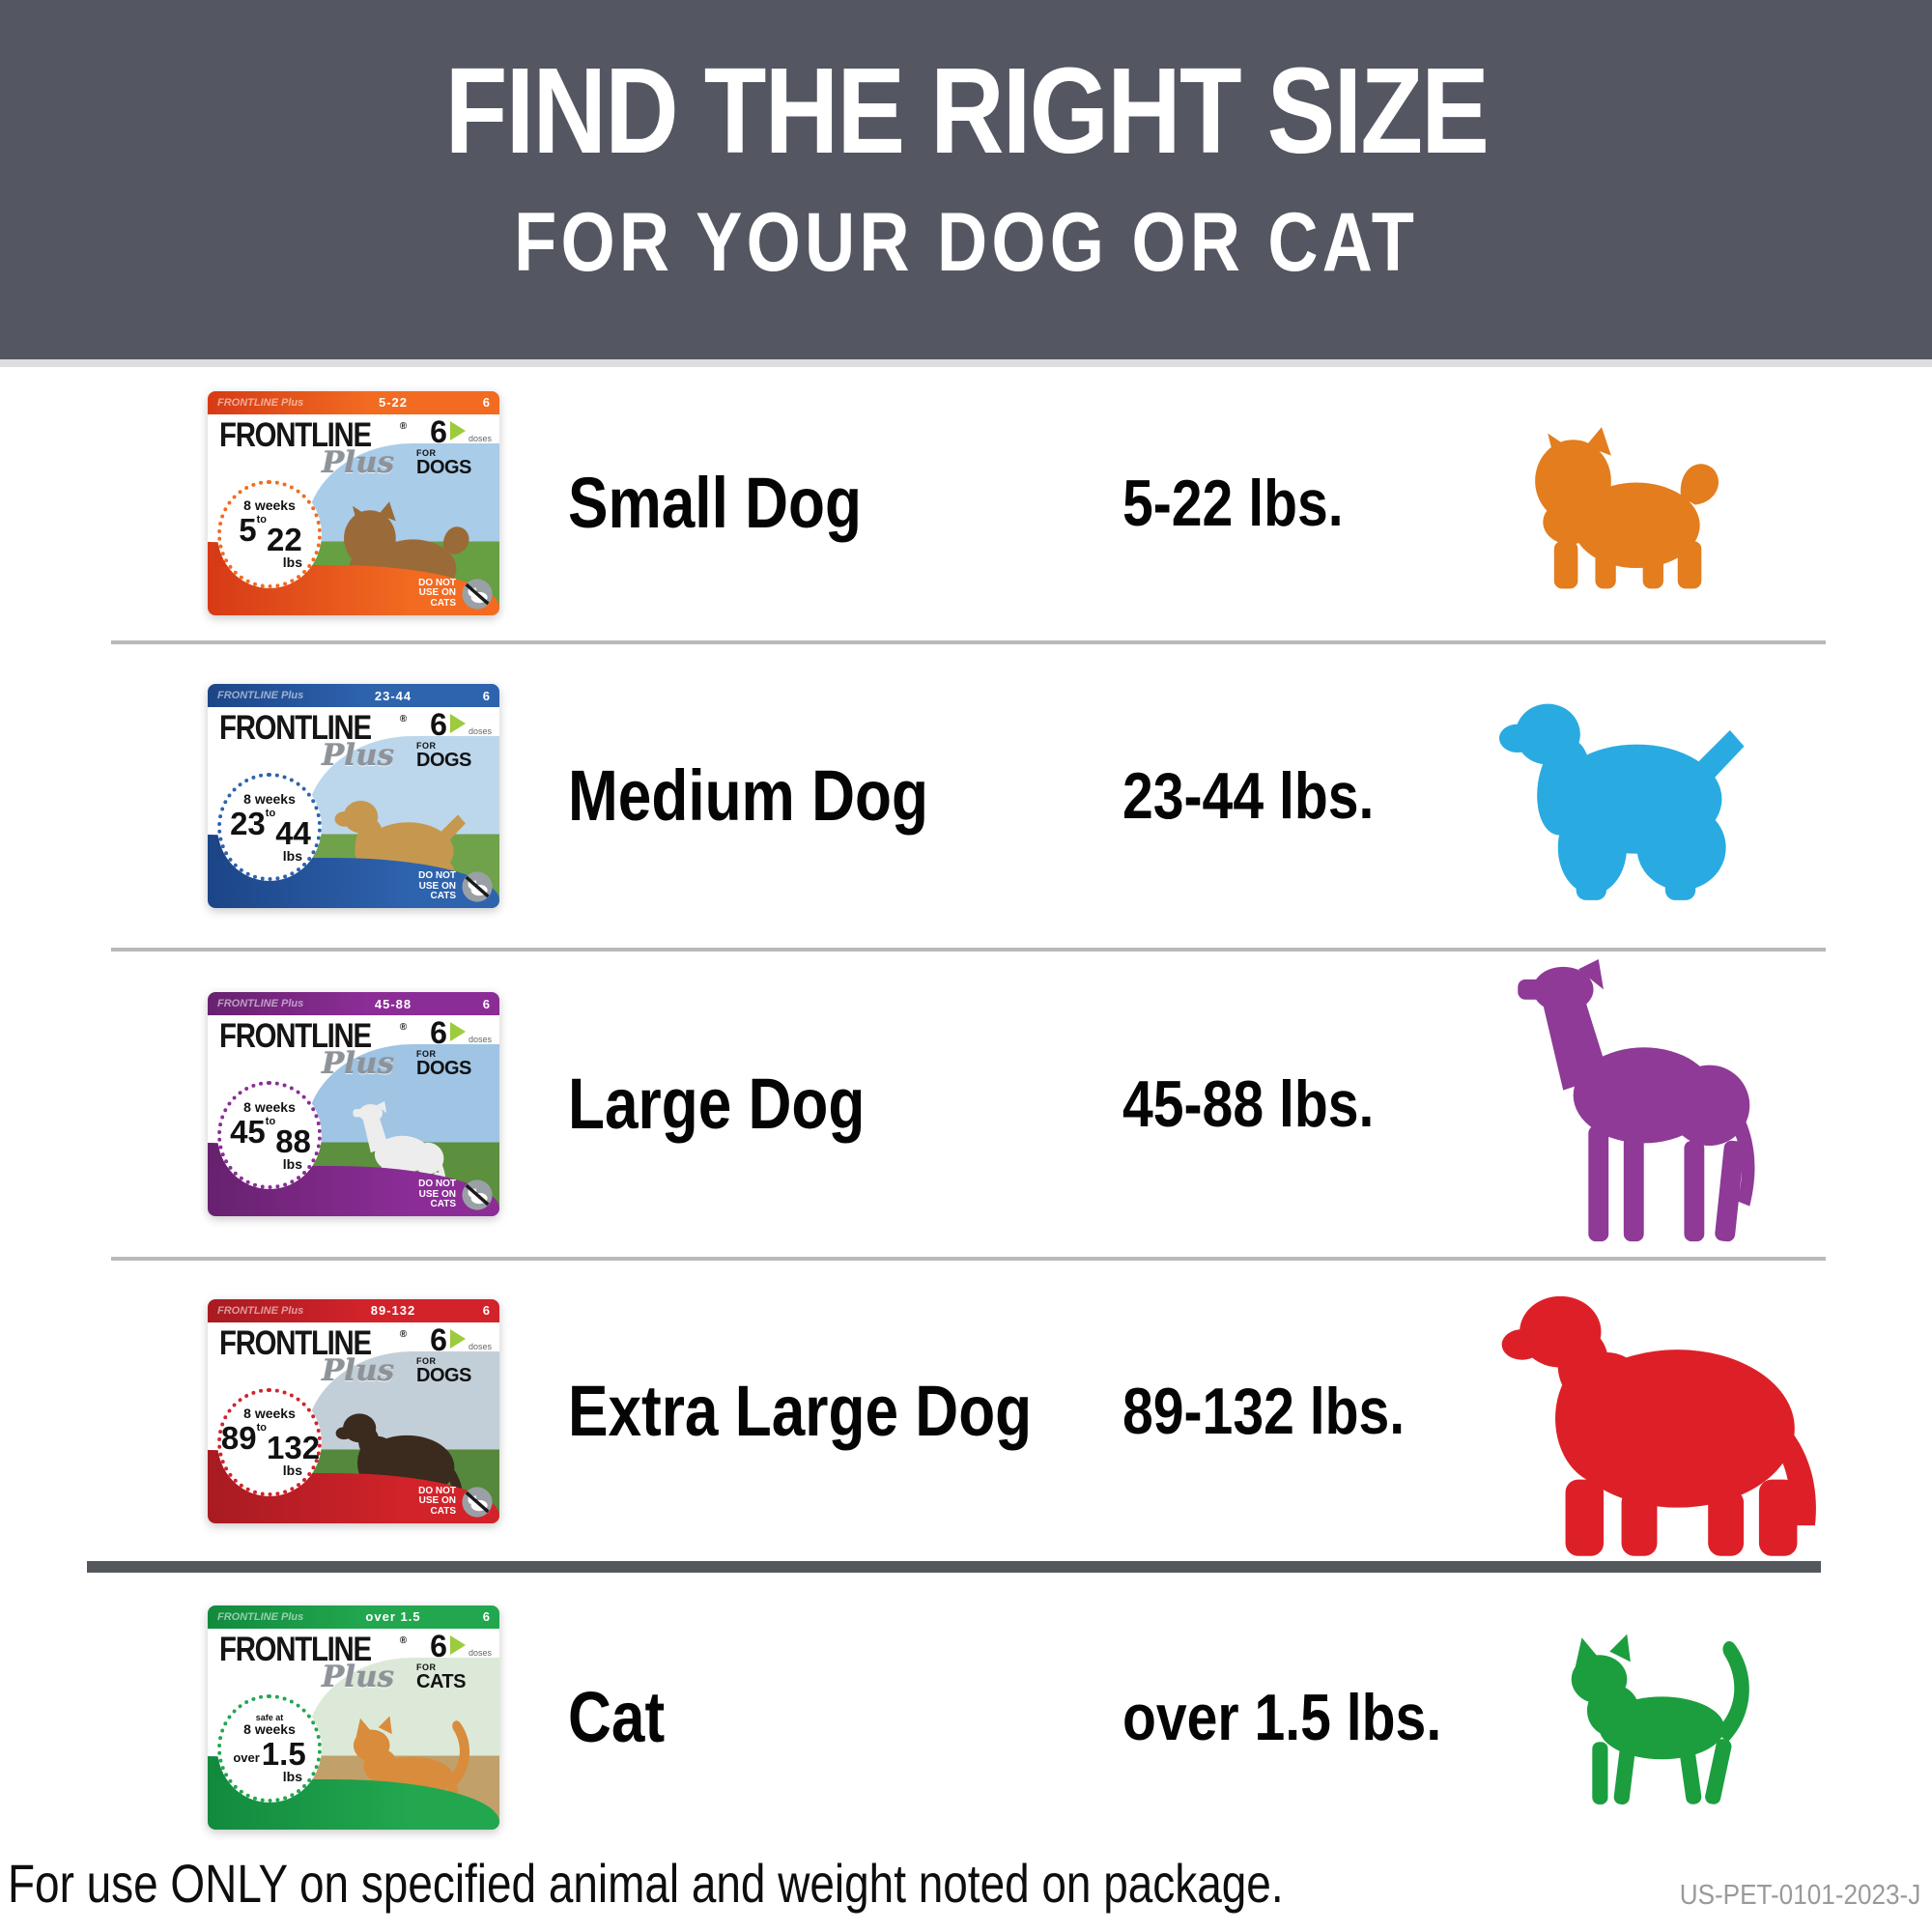 Image resolution: width=1932 pixels, height=1932 pixels. What do you see at coordinates (1248, 796) in the screenshot?
I see `weight-range: 23-44 lbs.` at bounding box center [1248, 796].